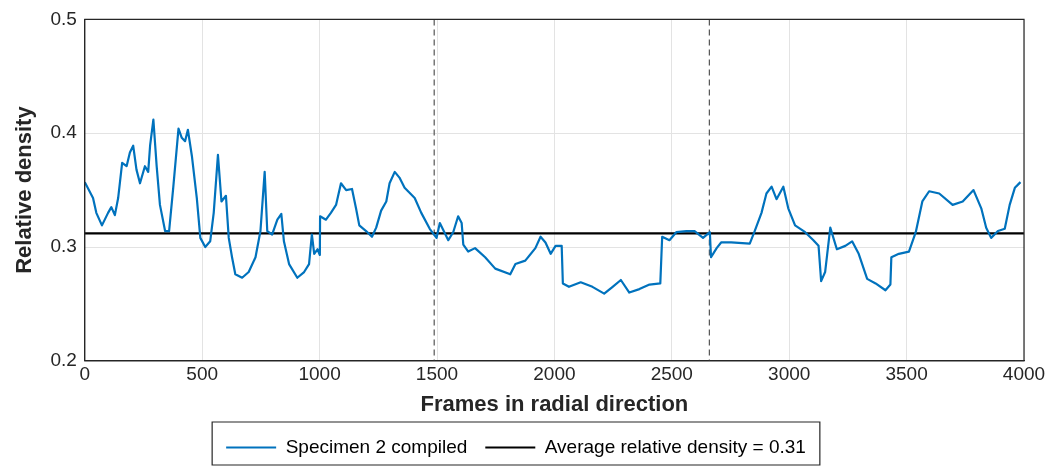 The height and width of the screenshot is (471, 1054). What do you see at coordinates (376, 446) in the screenshot?
I see `legend-label: Specimen 2 compiled` at bounding box center [376, 446].